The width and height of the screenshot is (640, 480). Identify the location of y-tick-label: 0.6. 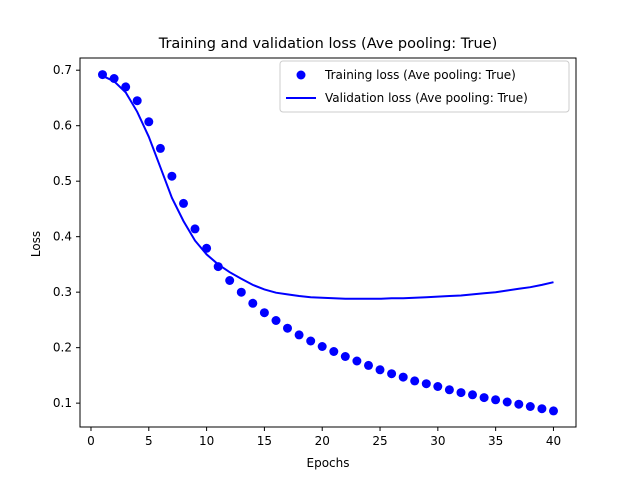
(62, 126).